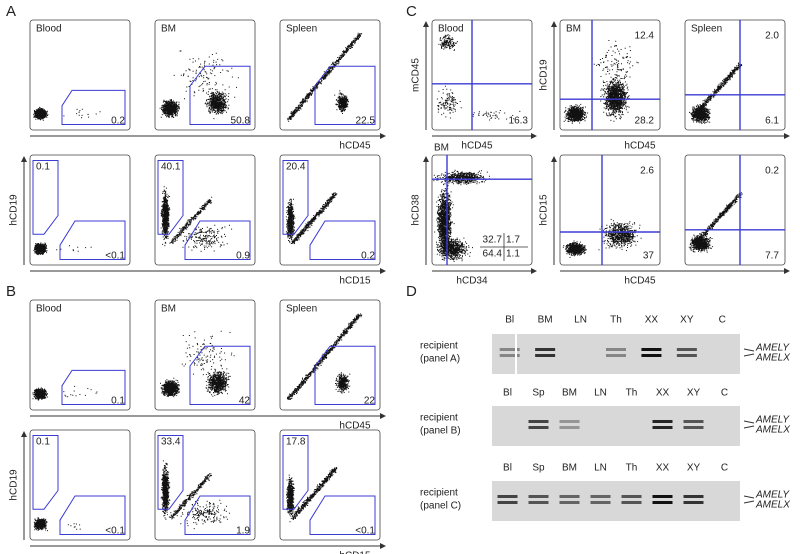 Image resolution: width=800 pixels, height=554 pixels. Describe the element at coordinates (416, 210) in the screenshot. I see `y-axis-label: hCD38` at that location.